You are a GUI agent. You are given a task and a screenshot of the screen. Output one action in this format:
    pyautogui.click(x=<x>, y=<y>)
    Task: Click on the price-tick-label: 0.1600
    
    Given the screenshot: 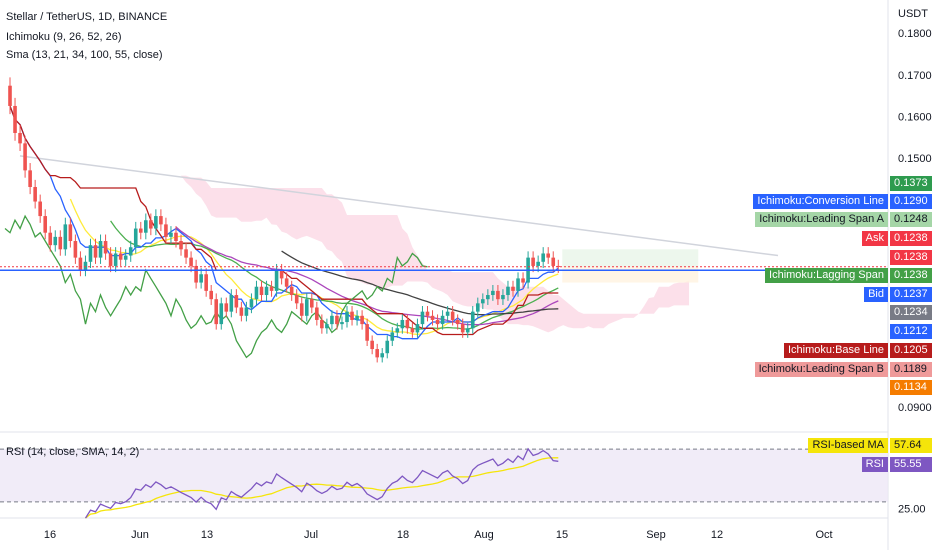 What is the action you would take?
    pyautogui.click(x=915, y=117)
    